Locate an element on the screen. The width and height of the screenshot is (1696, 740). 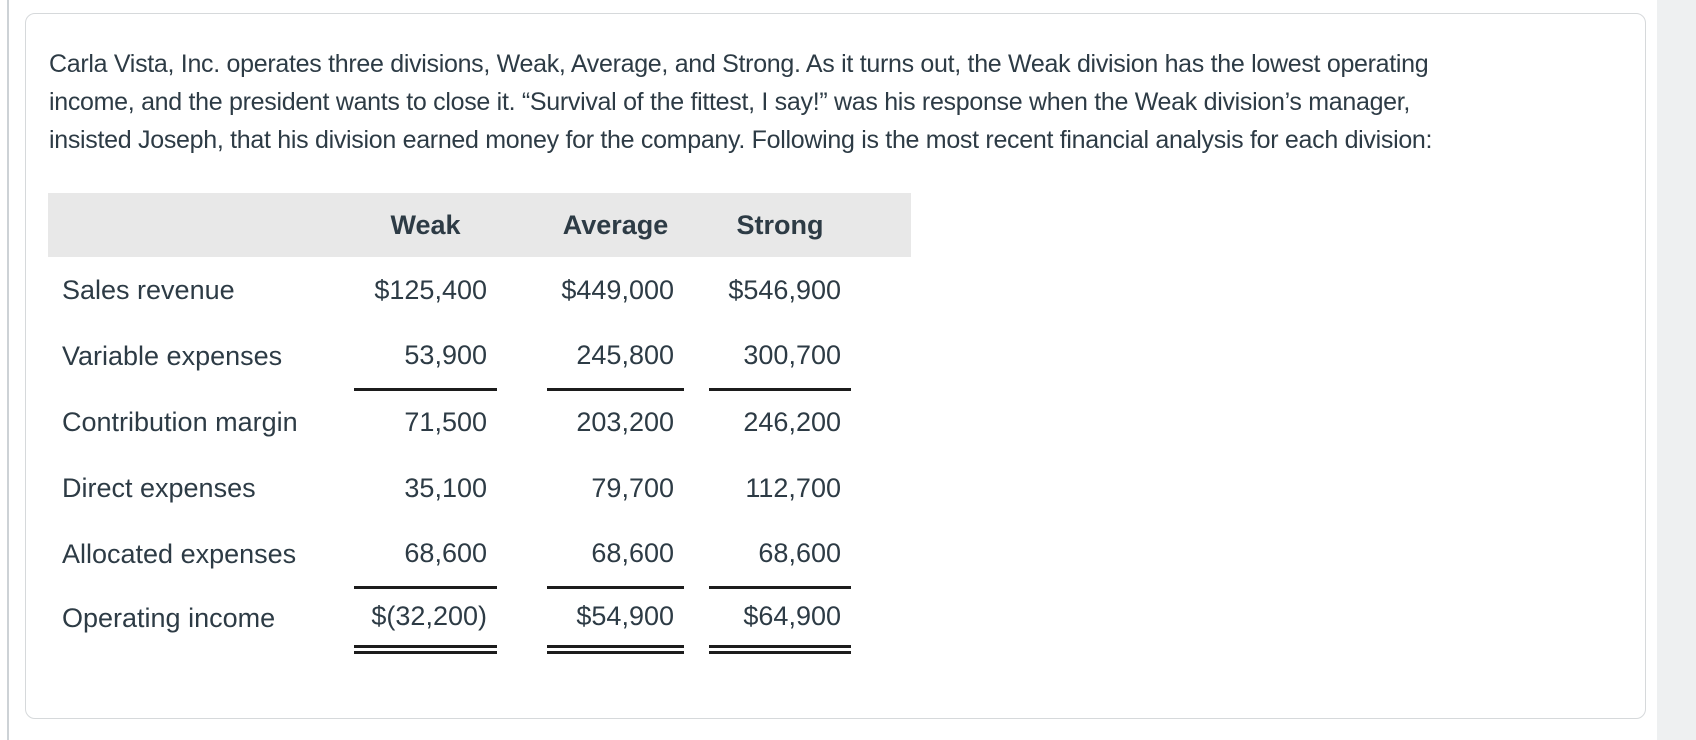
value-average: 79,700 is located at coordinates (632, 487).